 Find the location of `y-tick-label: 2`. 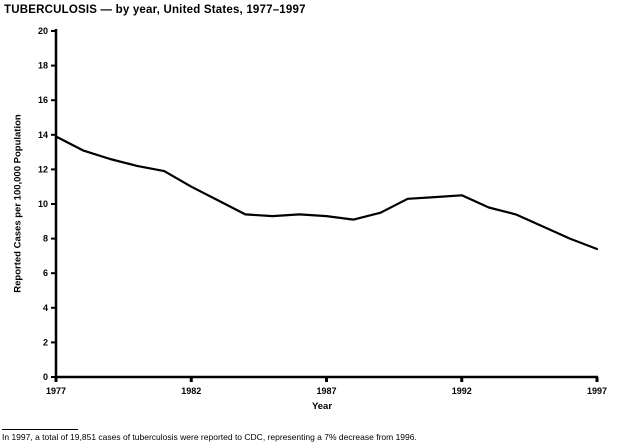

y-tick-label: 2 is located at coordinates (45, 342).